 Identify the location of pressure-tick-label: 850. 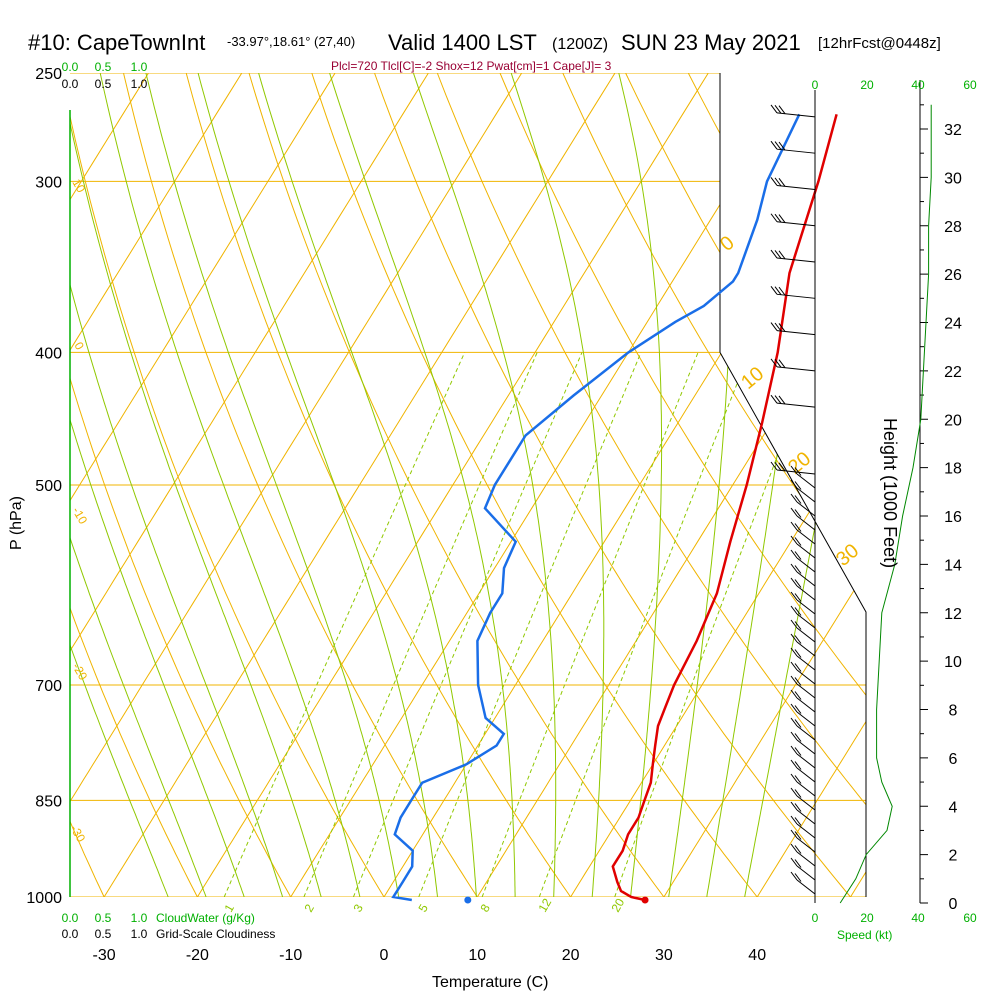
(48, 801).